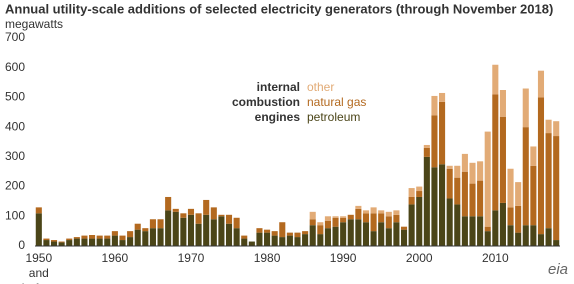  Describe the element at coordinates (15, 156) in the screenshot. I see `y-tick-label: 300` at that location.